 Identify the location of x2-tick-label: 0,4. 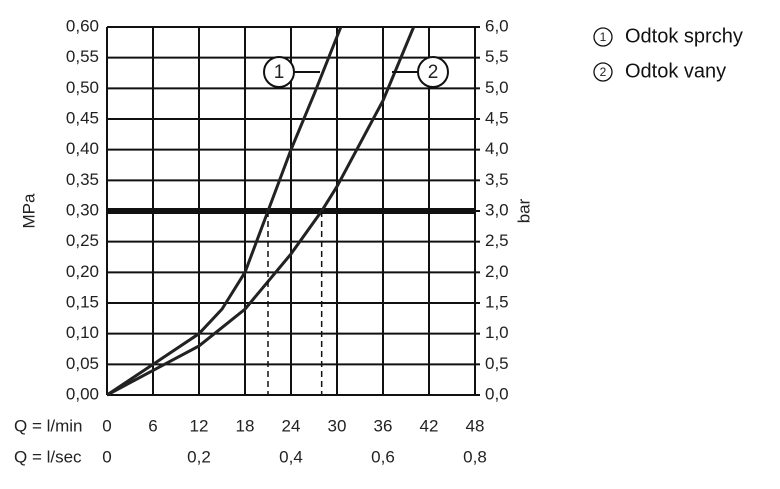
(291, 456).